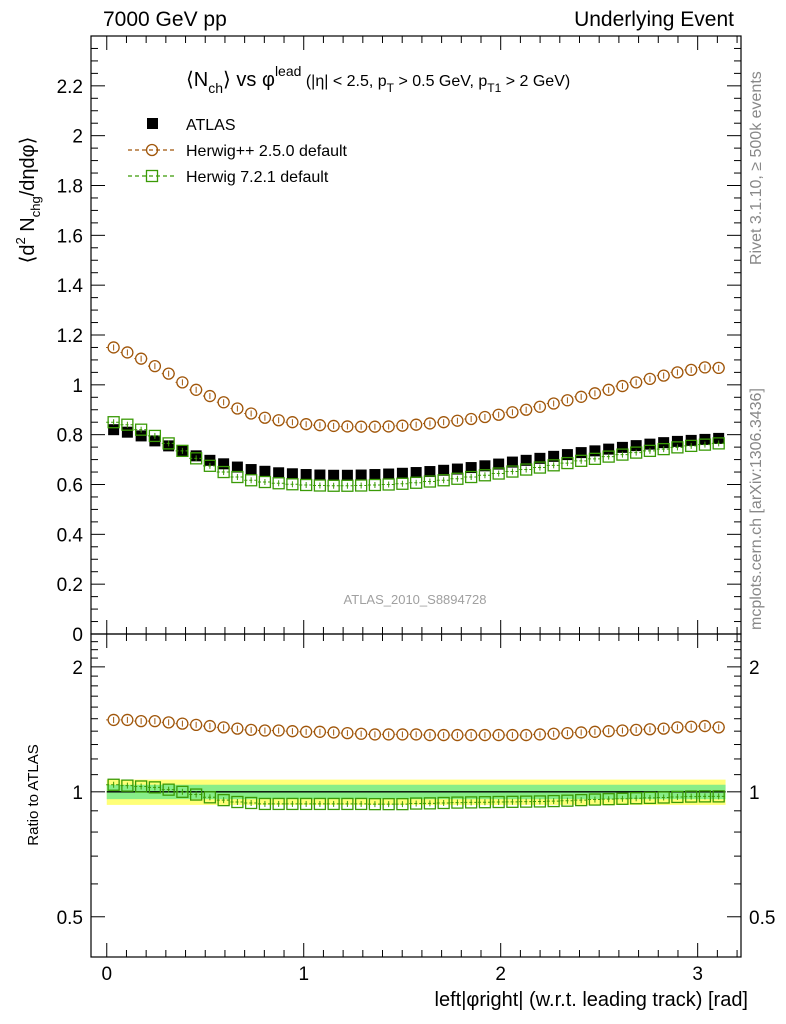  Describe the element at coordinates (77, 668) in the screenshot. I see `ratio-ytick-label-left: 2` at that location.